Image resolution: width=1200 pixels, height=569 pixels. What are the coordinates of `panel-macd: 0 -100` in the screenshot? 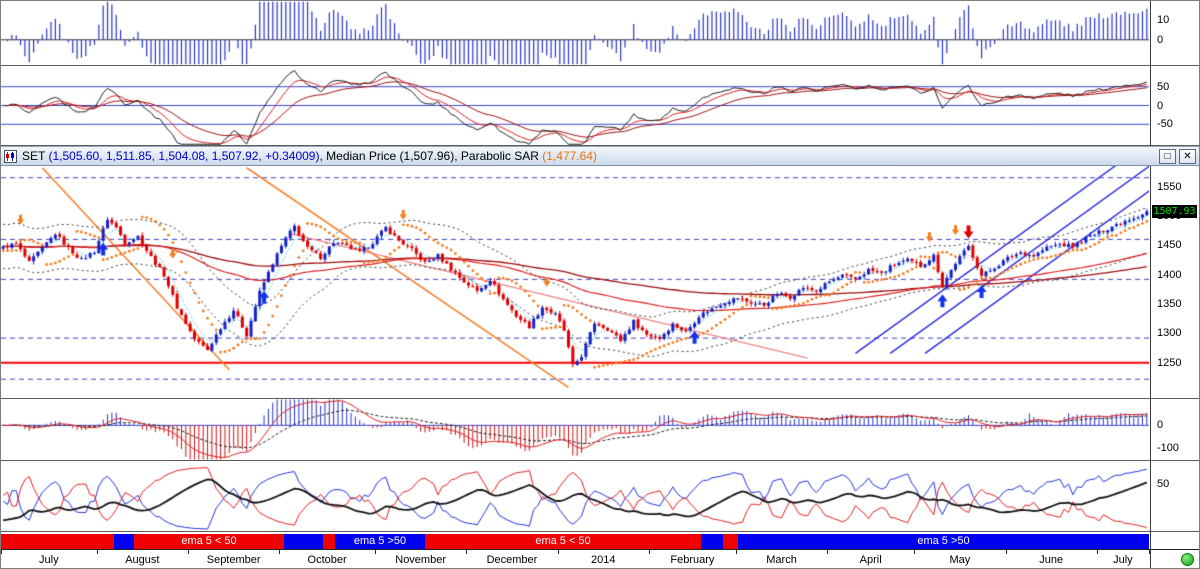 It's located at (600, 430).